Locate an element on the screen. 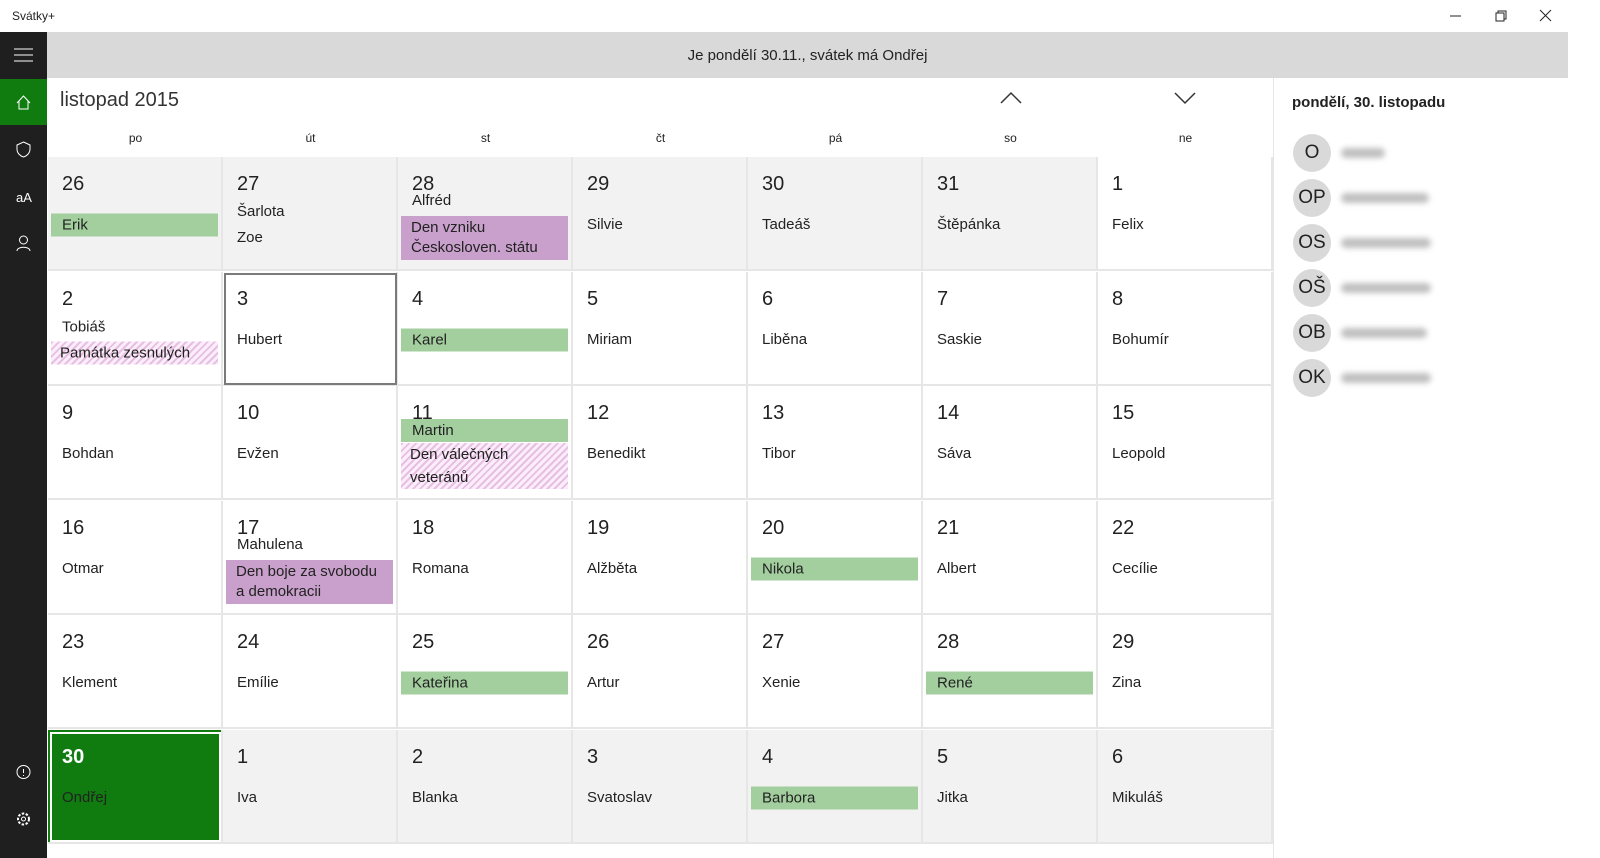 This screenshot has width=1600, height=858. day-cell: 2 Tobiáš Památka zesnulých is located at coordinates (135, 328).